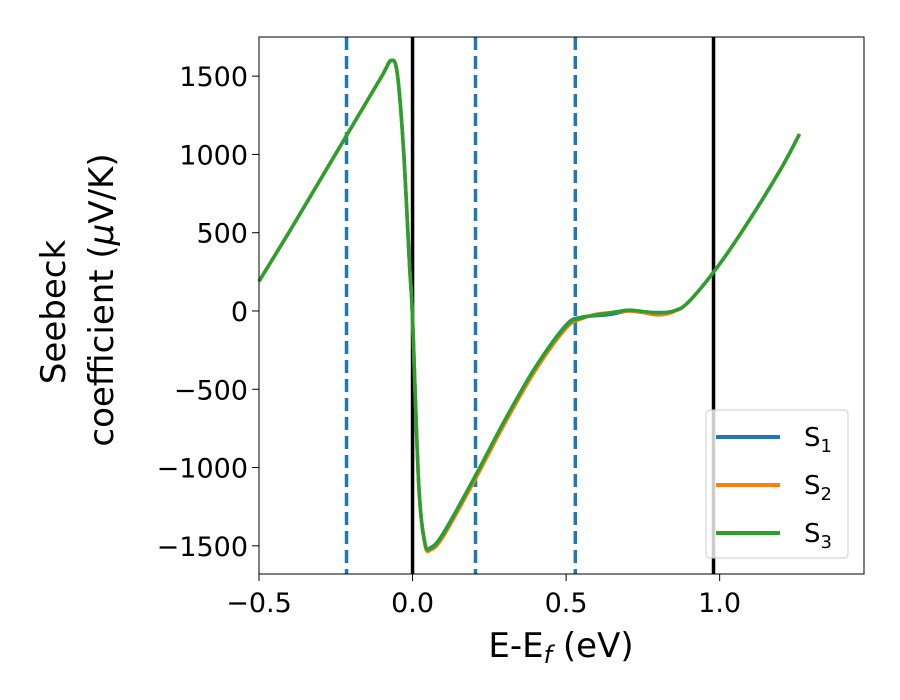  I want to click on y-axis-label: Seebeck coefficient (μV/K), so click(78, 299).